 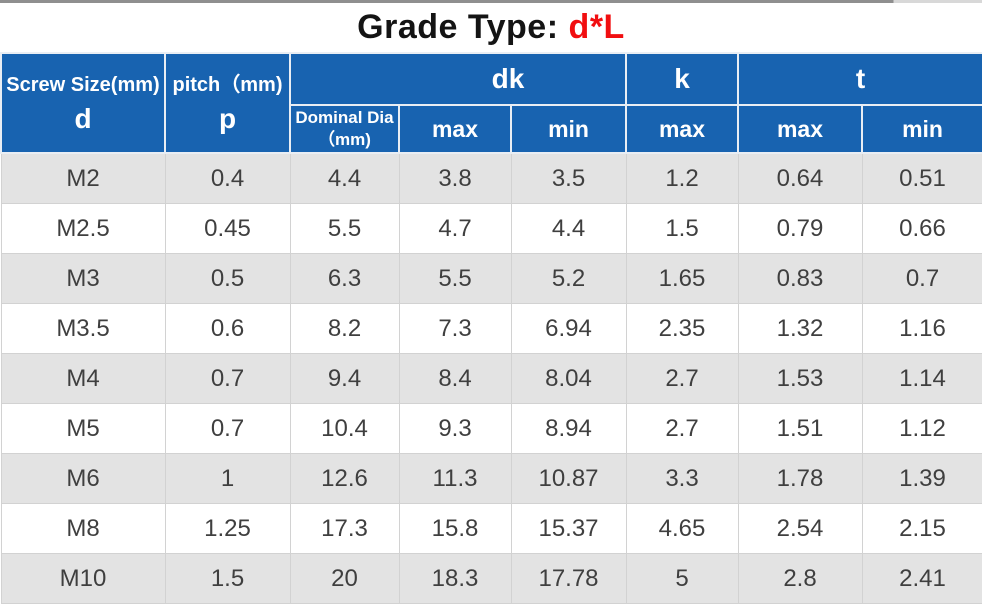 I want to click on header-pitch: pitch（mm) p, so click(x=227, y=103).